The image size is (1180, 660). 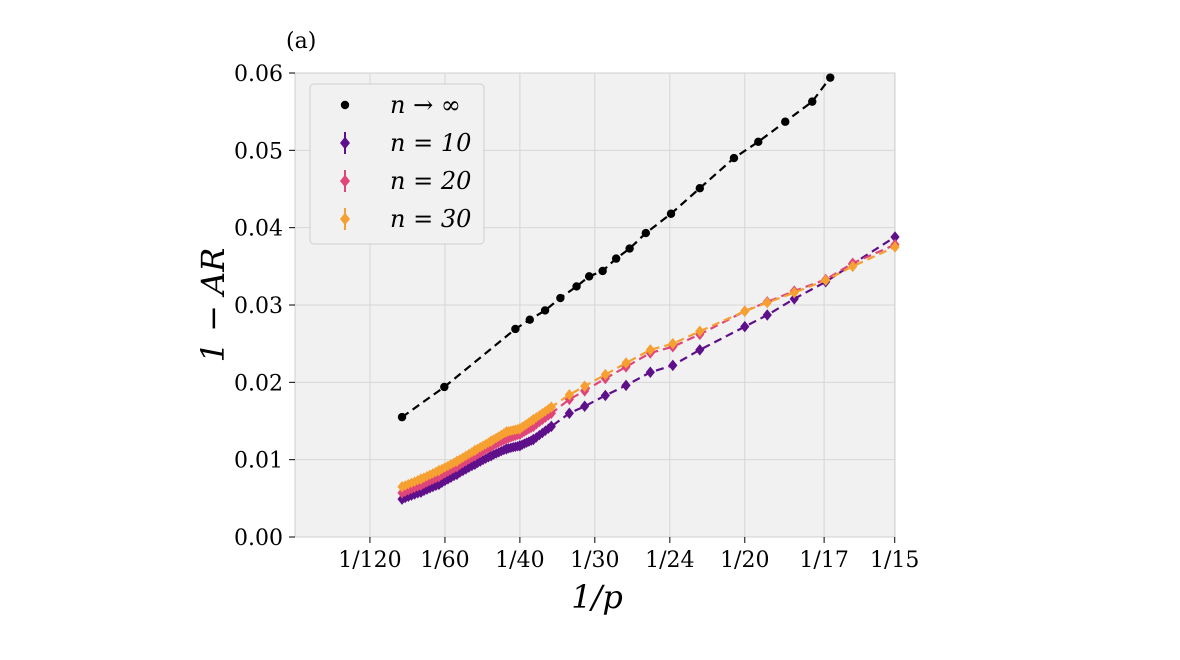 I want to click on legend: n → ∞ n = 10 n = 20 n = 30, so click(x=397, y=164).